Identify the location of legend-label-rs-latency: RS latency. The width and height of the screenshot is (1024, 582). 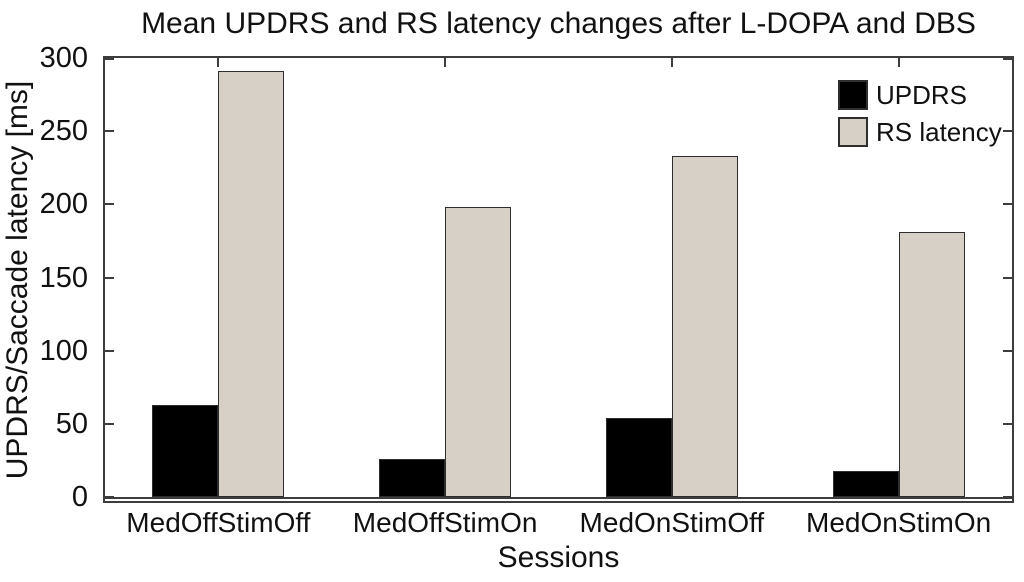
(939, 132).